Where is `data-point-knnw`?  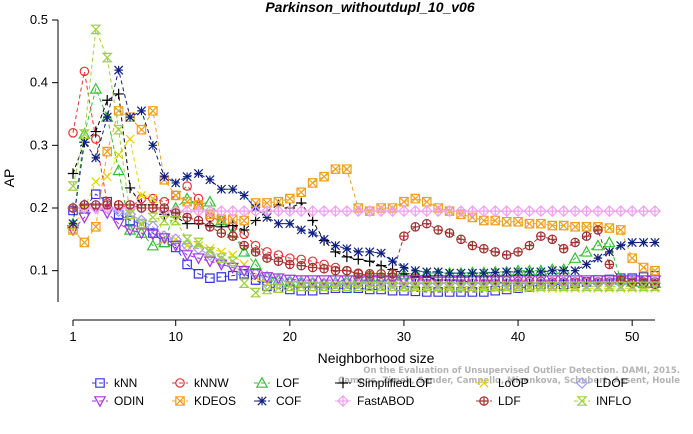
data-point-knnw is located at coordinates (84, 71).